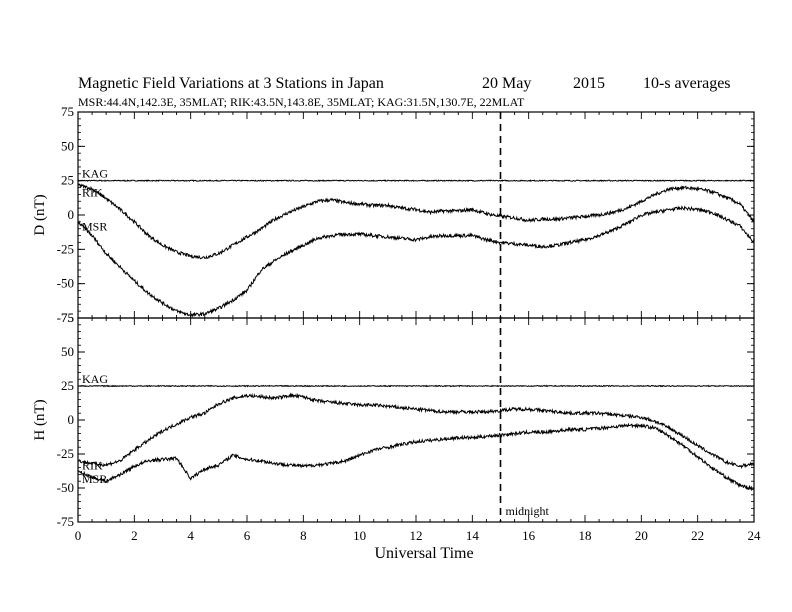 This screenshot has height=612, width=792. Describe the element at coordinates (528, 511) in the screenshot. I see `midnight-label: midnight` at that location.